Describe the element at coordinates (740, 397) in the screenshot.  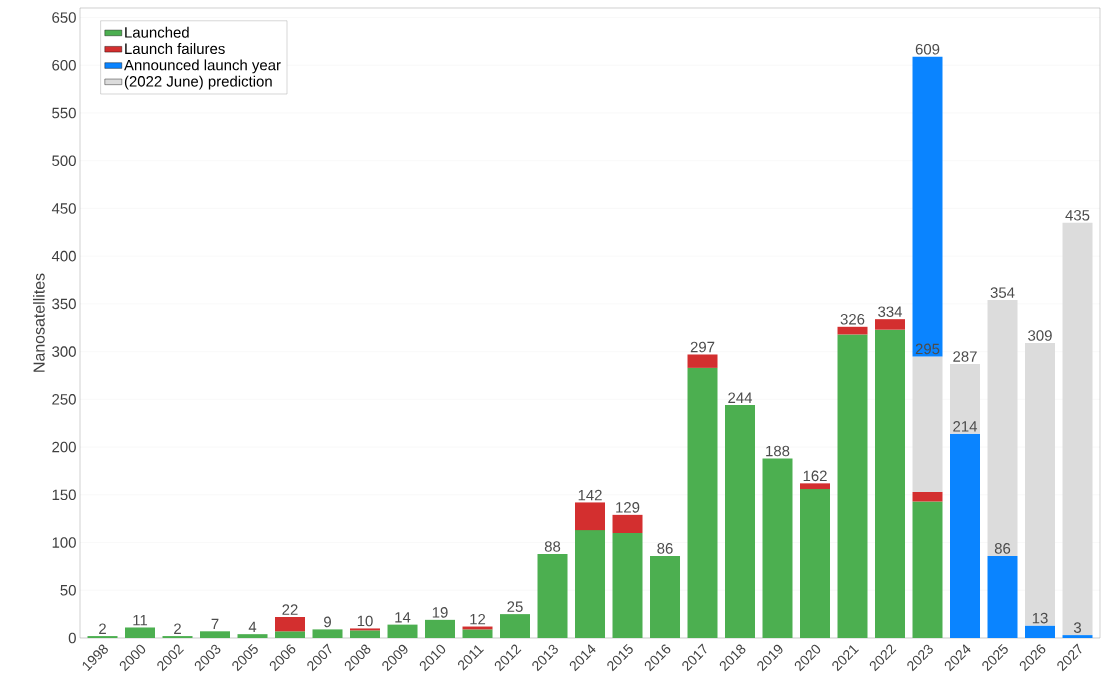
I see `total-label: 244` at that location.